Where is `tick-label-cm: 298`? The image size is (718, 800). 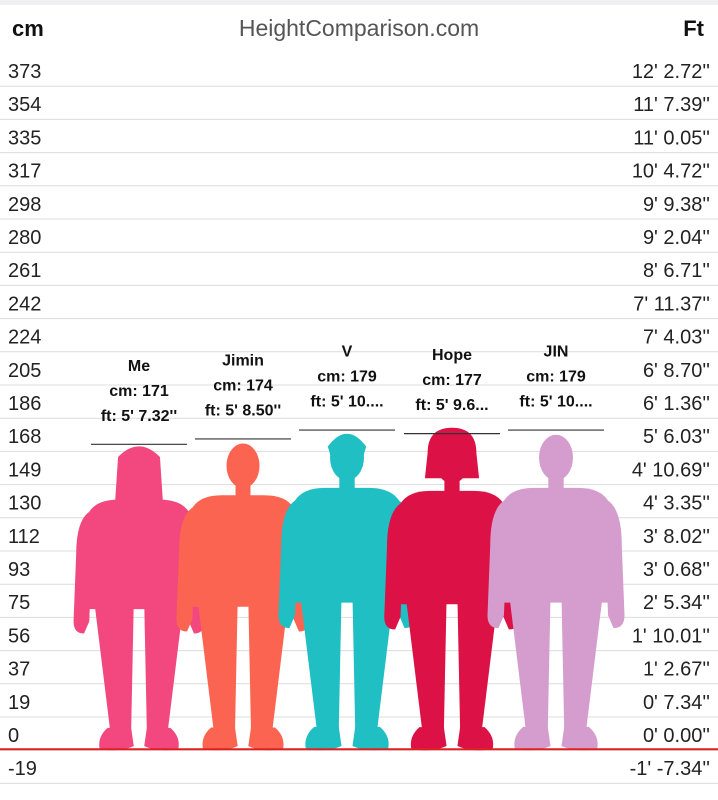 tick-label-cm: 298 is located at coordinates (24, 205).